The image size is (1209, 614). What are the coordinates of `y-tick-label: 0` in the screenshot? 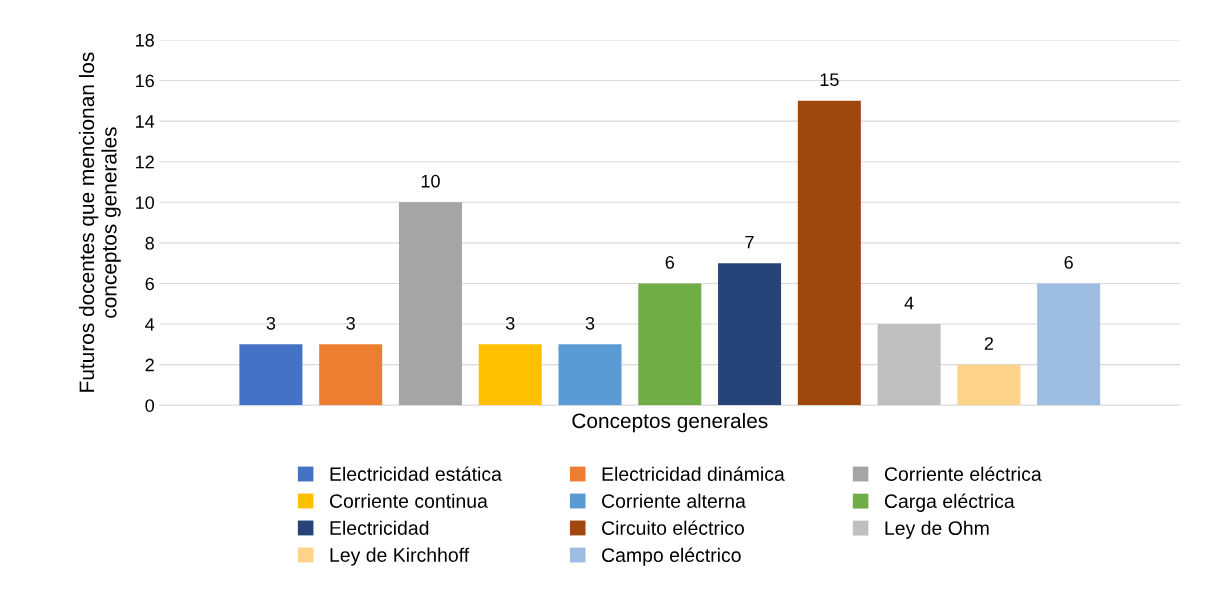 It's located at (150, 405).